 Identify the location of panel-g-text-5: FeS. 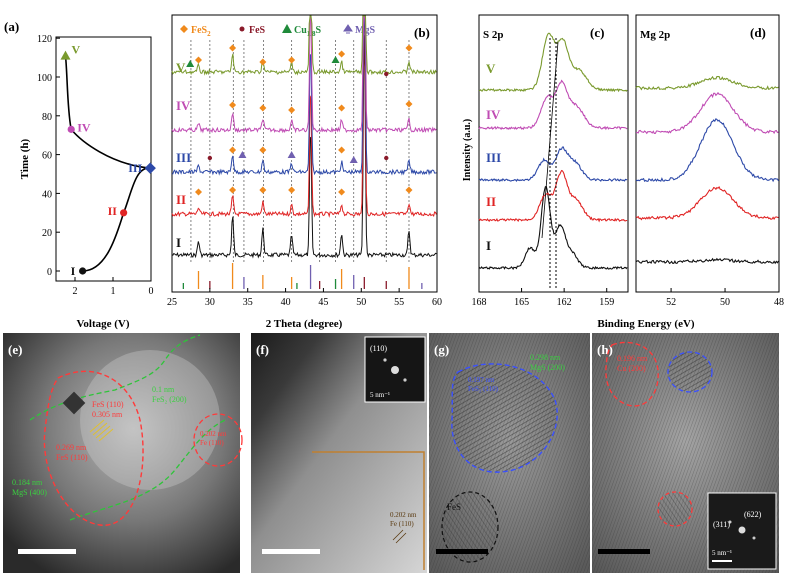
(454, 507).